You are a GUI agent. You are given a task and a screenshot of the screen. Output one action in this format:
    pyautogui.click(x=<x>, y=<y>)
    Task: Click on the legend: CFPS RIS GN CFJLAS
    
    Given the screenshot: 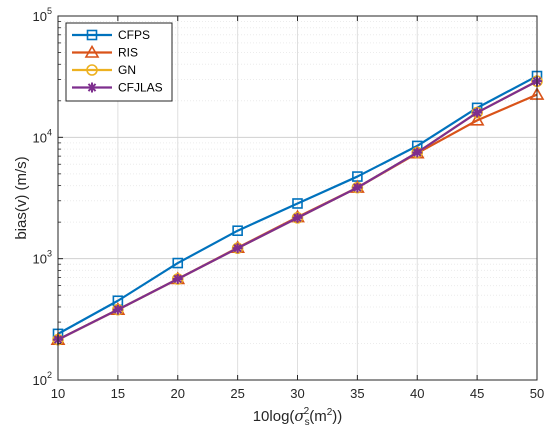 What is the action you would take?
    pyautogui.click(x=119, y=62)
    